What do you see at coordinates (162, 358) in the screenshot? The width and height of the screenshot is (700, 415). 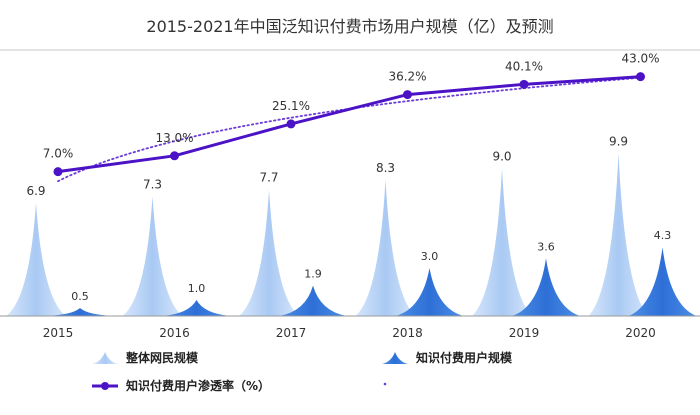 I see `legend-label-netizen: 整体网民规模` at bounding box center [162, 358].